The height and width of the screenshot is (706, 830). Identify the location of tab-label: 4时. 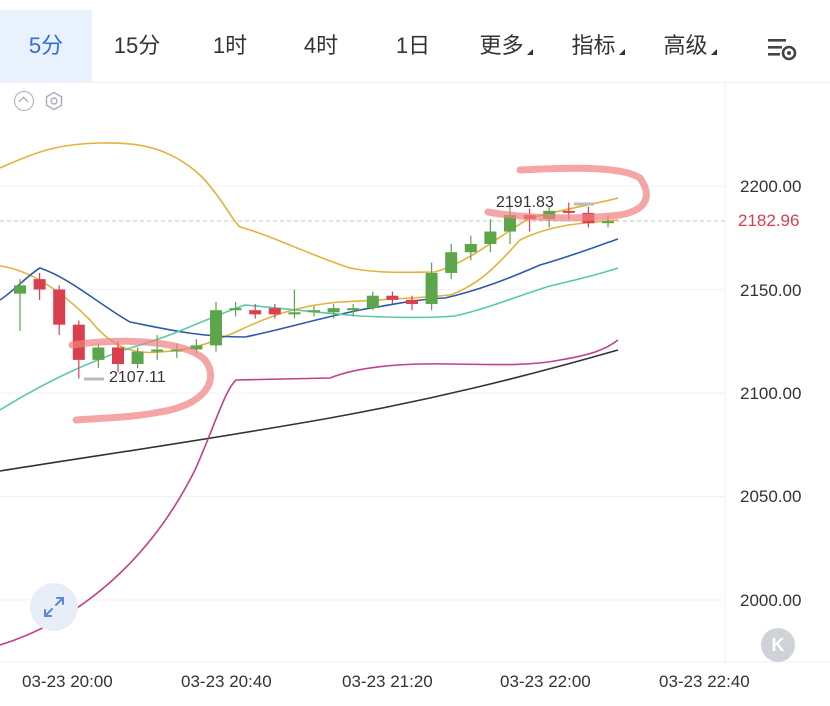
(321, 45).